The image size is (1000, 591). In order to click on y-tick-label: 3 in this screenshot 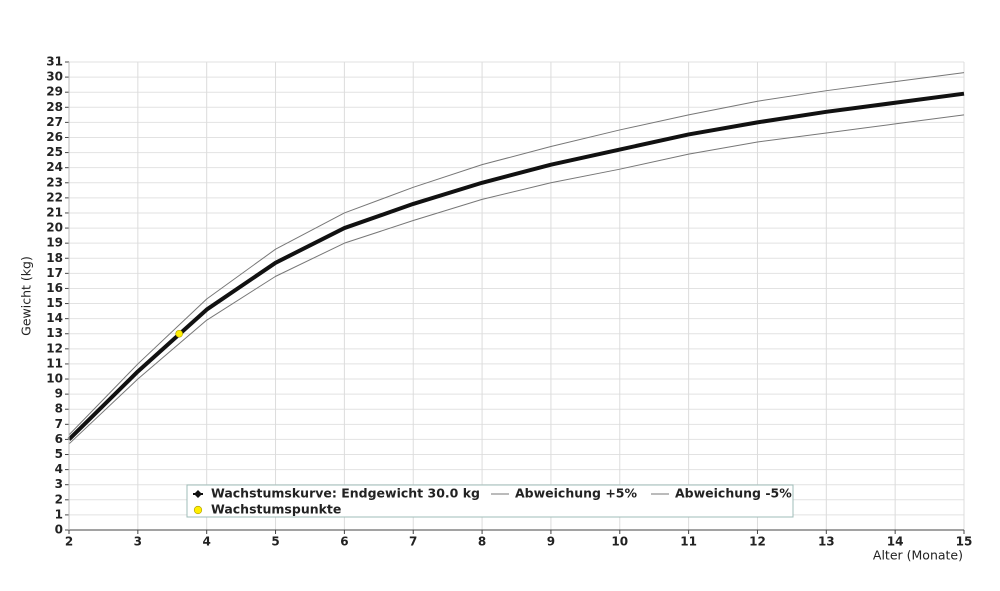, I will do `click(59, 484)`.